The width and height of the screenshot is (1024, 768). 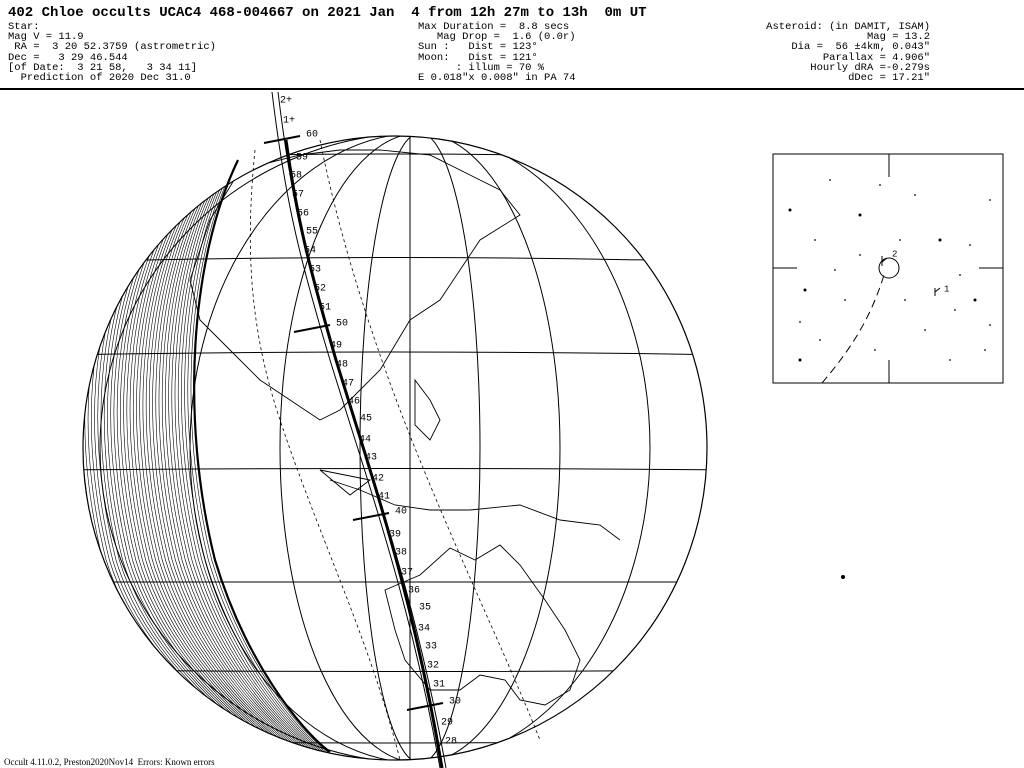 I want to click on path-end-label: 2+, so click(x=286, y=101).